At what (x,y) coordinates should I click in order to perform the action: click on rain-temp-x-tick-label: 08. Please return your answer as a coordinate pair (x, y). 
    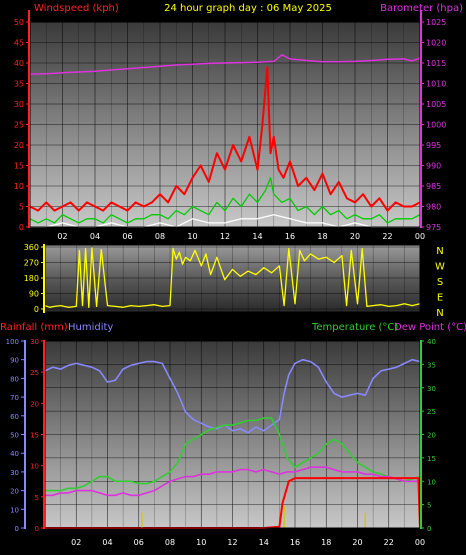
    Looking at the image, I should click on (170, 542).